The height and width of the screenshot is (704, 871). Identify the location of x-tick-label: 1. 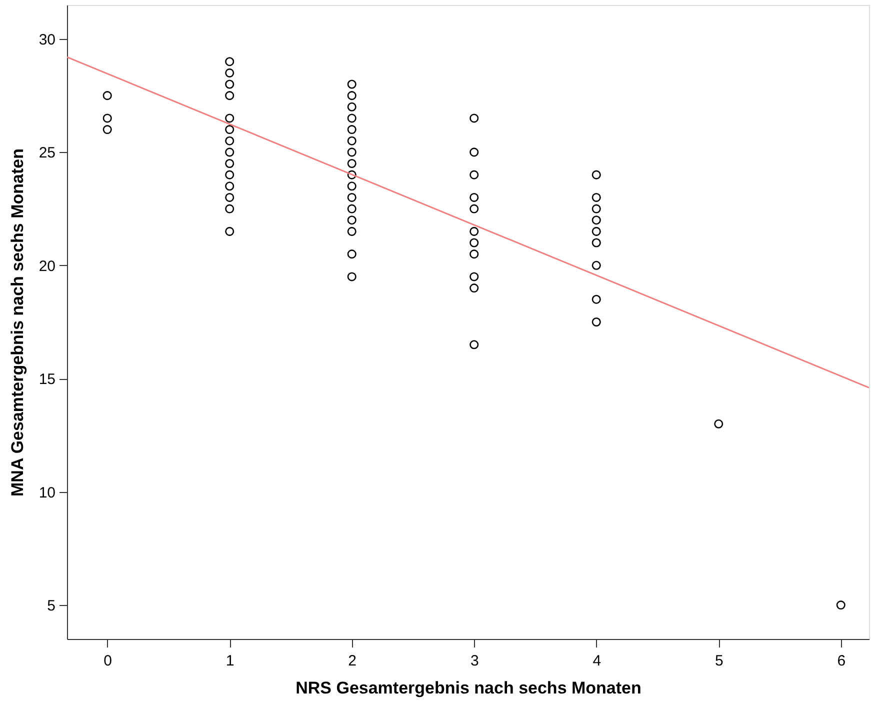
(230, 661).